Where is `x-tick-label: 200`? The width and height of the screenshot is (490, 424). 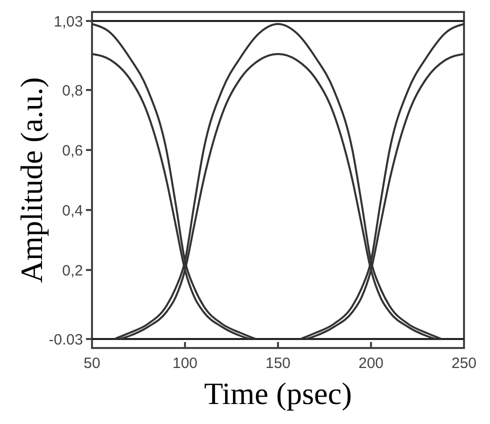 x-tick-label: 200 is located at coordinates (371, 363).